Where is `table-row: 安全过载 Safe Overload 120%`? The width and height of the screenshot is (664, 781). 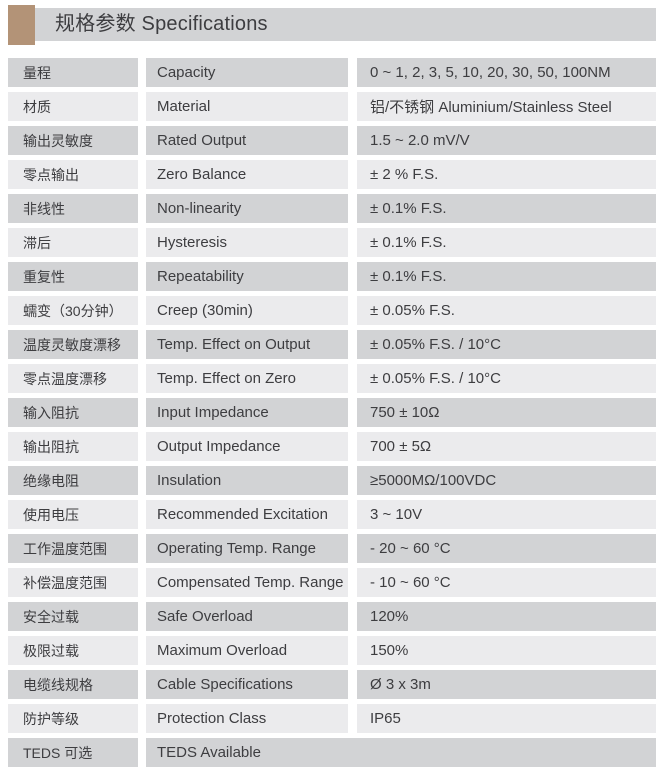 table-row: 安全过载 Safe Overload 120% is located at coordinates (332, 616).